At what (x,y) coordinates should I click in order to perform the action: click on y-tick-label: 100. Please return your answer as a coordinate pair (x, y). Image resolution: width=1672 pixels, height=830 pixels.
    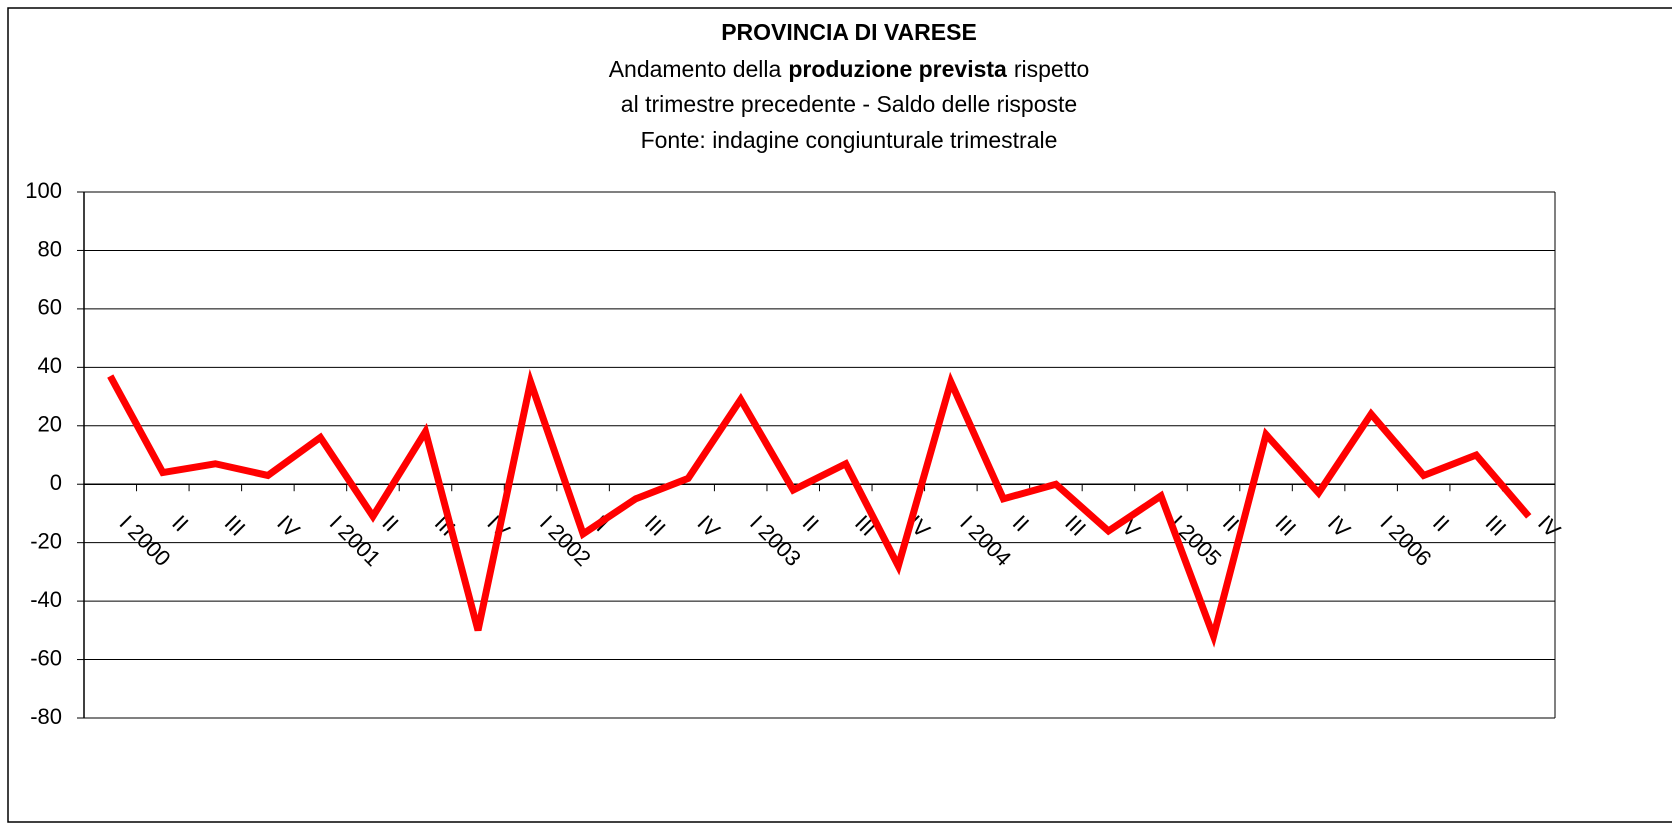
    Looking at the image, I should click on (43, 190).